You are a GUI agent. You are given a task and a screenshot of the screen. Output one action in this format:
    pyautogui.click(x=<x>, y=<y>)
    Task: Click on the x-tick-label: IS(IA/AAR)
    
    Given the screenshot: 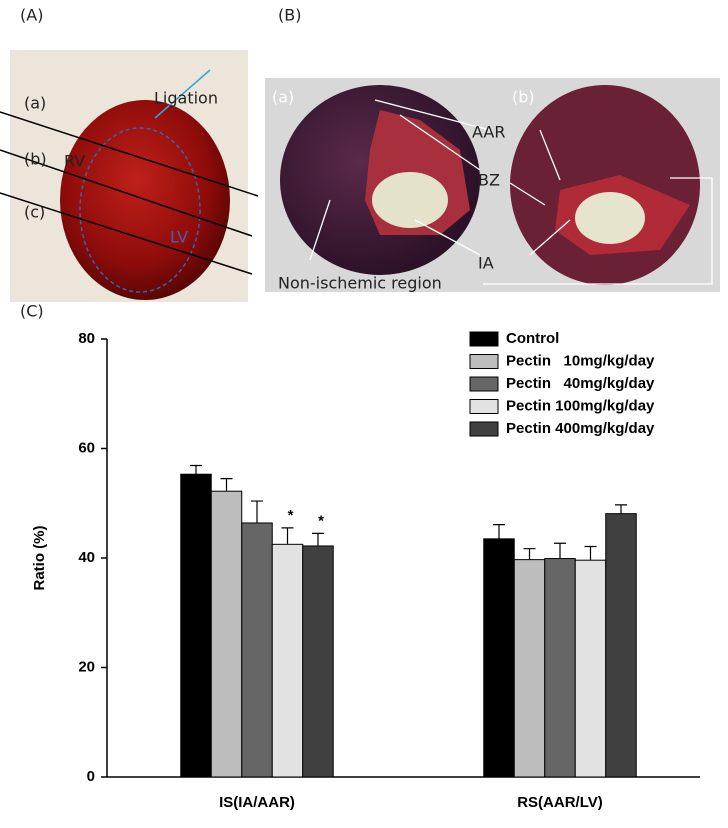 What is the action you would take?
    pyautogui.click(x=257, y=802)
    